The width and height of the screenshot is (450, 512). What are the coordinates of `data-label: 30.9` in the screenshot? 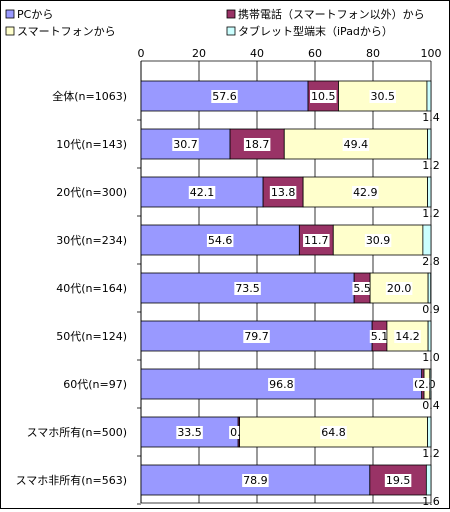 It's located at (378, 240).